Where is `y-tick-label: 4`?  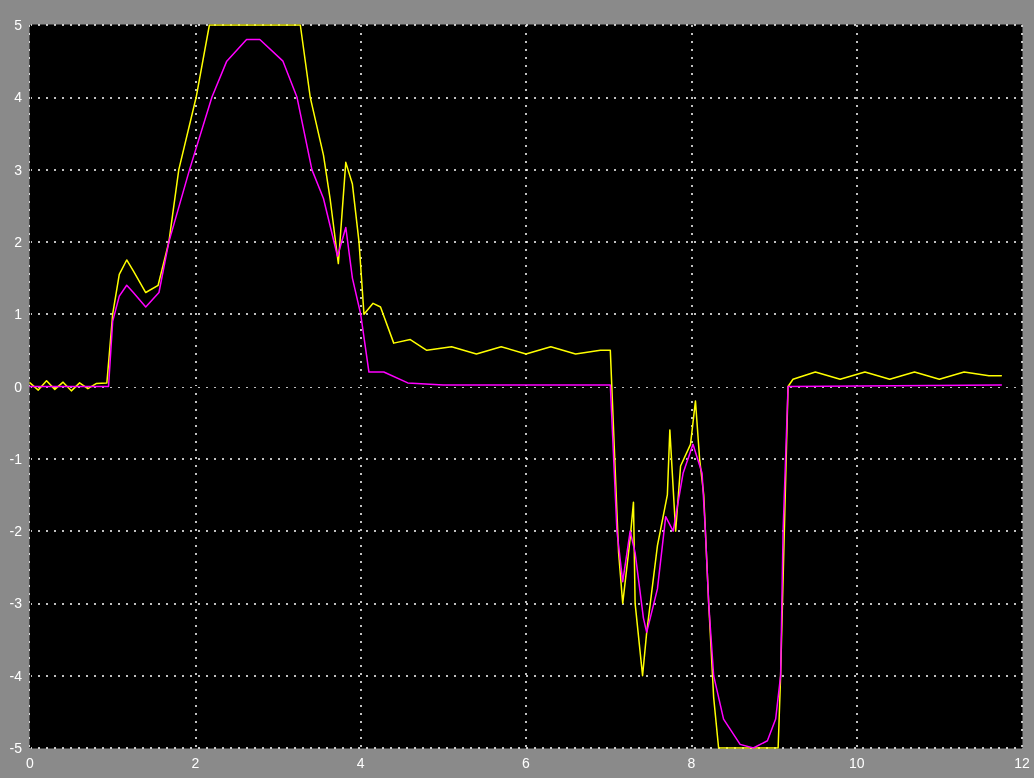
y-tick-label: 4 is located at coordinates (18, 97).